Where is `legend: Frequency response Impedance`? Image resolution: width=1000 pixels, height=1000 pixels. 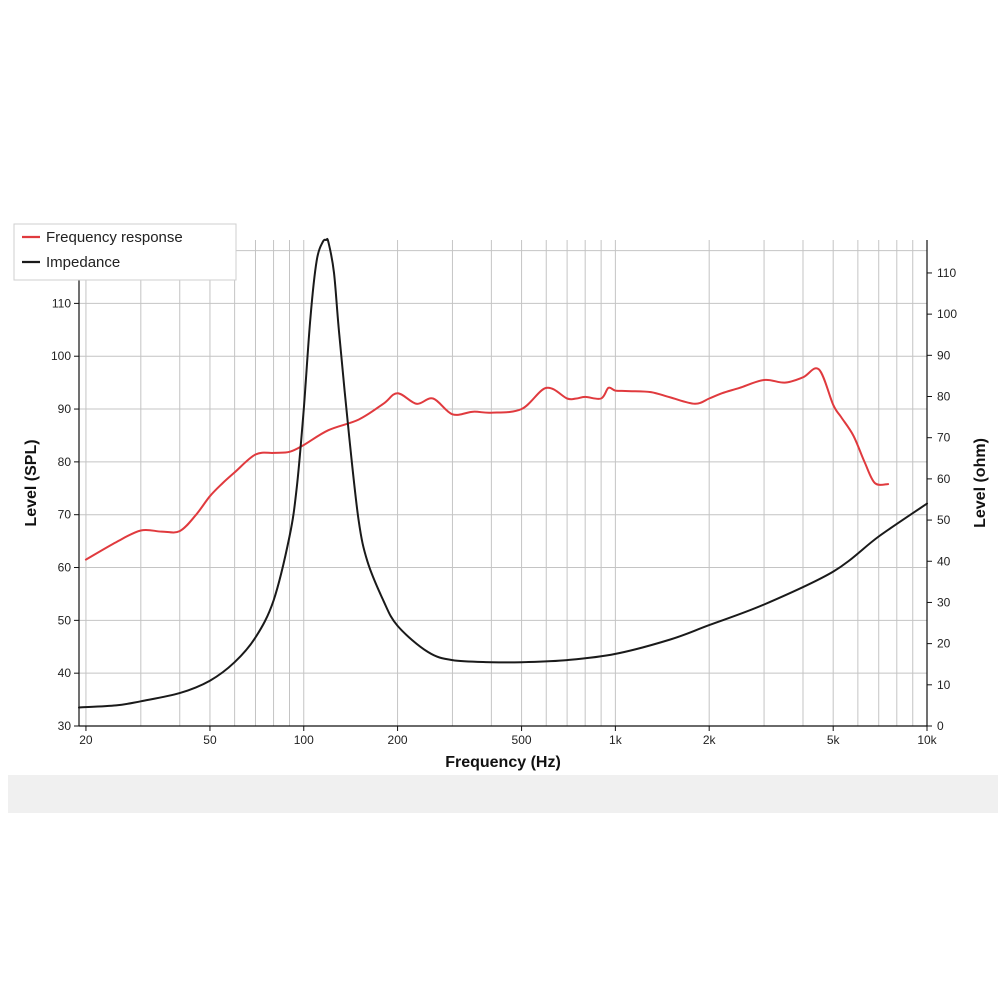
legend: Frequency response Impedance is located at coordinates (125, 252).